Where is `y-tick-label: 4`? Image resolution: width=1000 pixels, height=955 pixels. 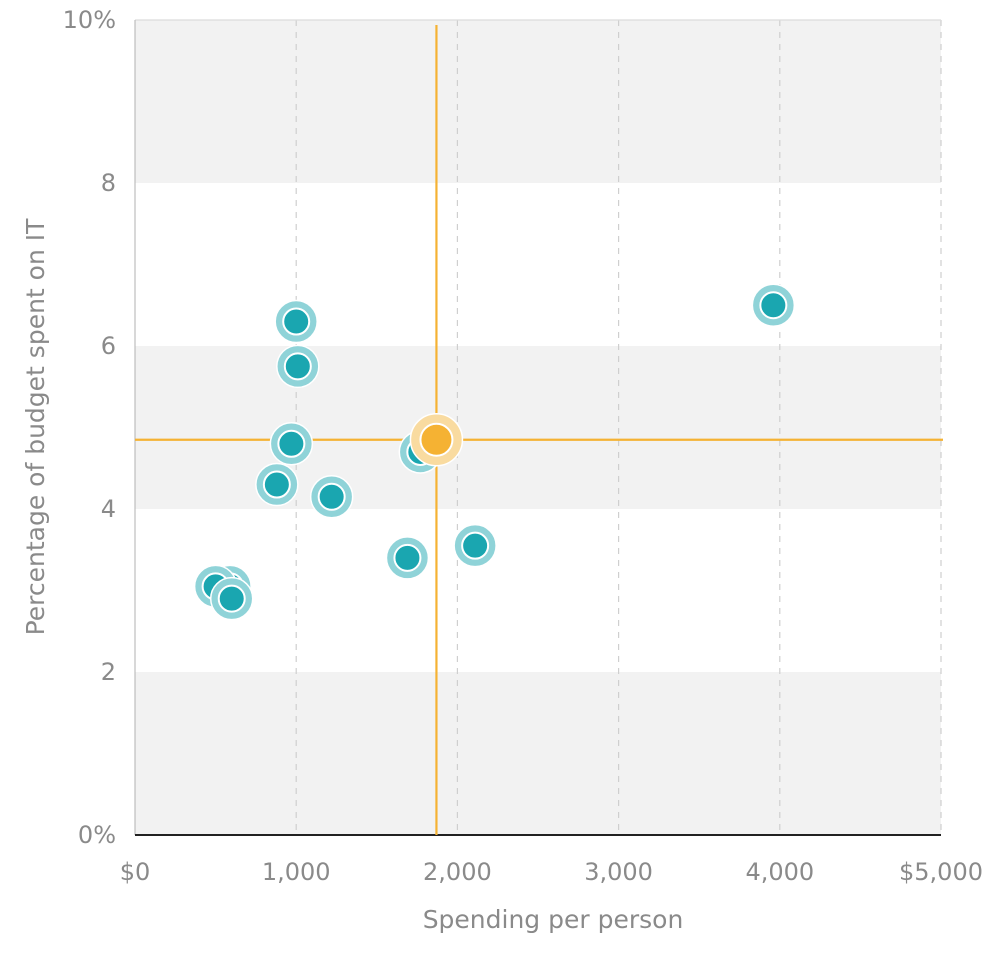 y-tick-label: 4 is located at coordinates (108, 509).